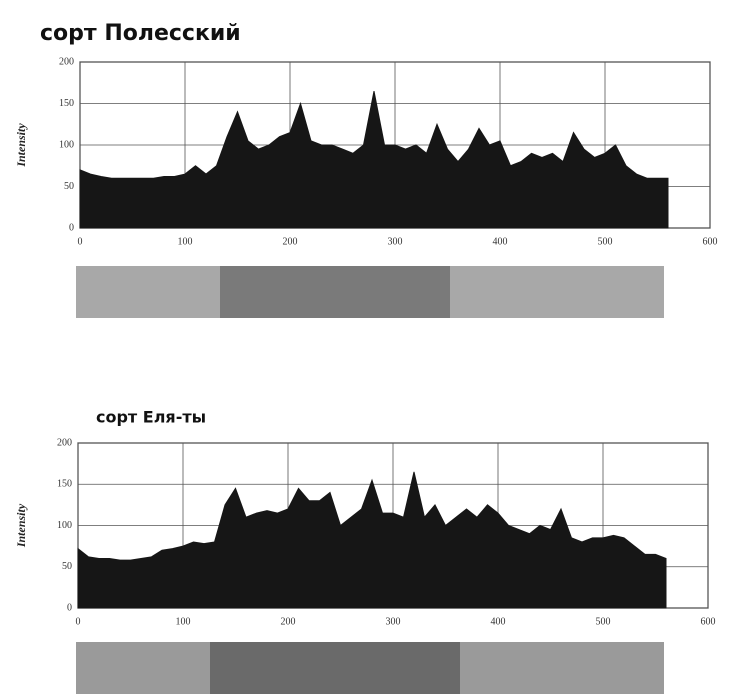 Image resolution: width=732 pixels, height=694 pixels. What do you see at coordinates (140, 33) in the screenshot?
I see `chart-title: сорт Полесский` at bounding box center [140, 33].